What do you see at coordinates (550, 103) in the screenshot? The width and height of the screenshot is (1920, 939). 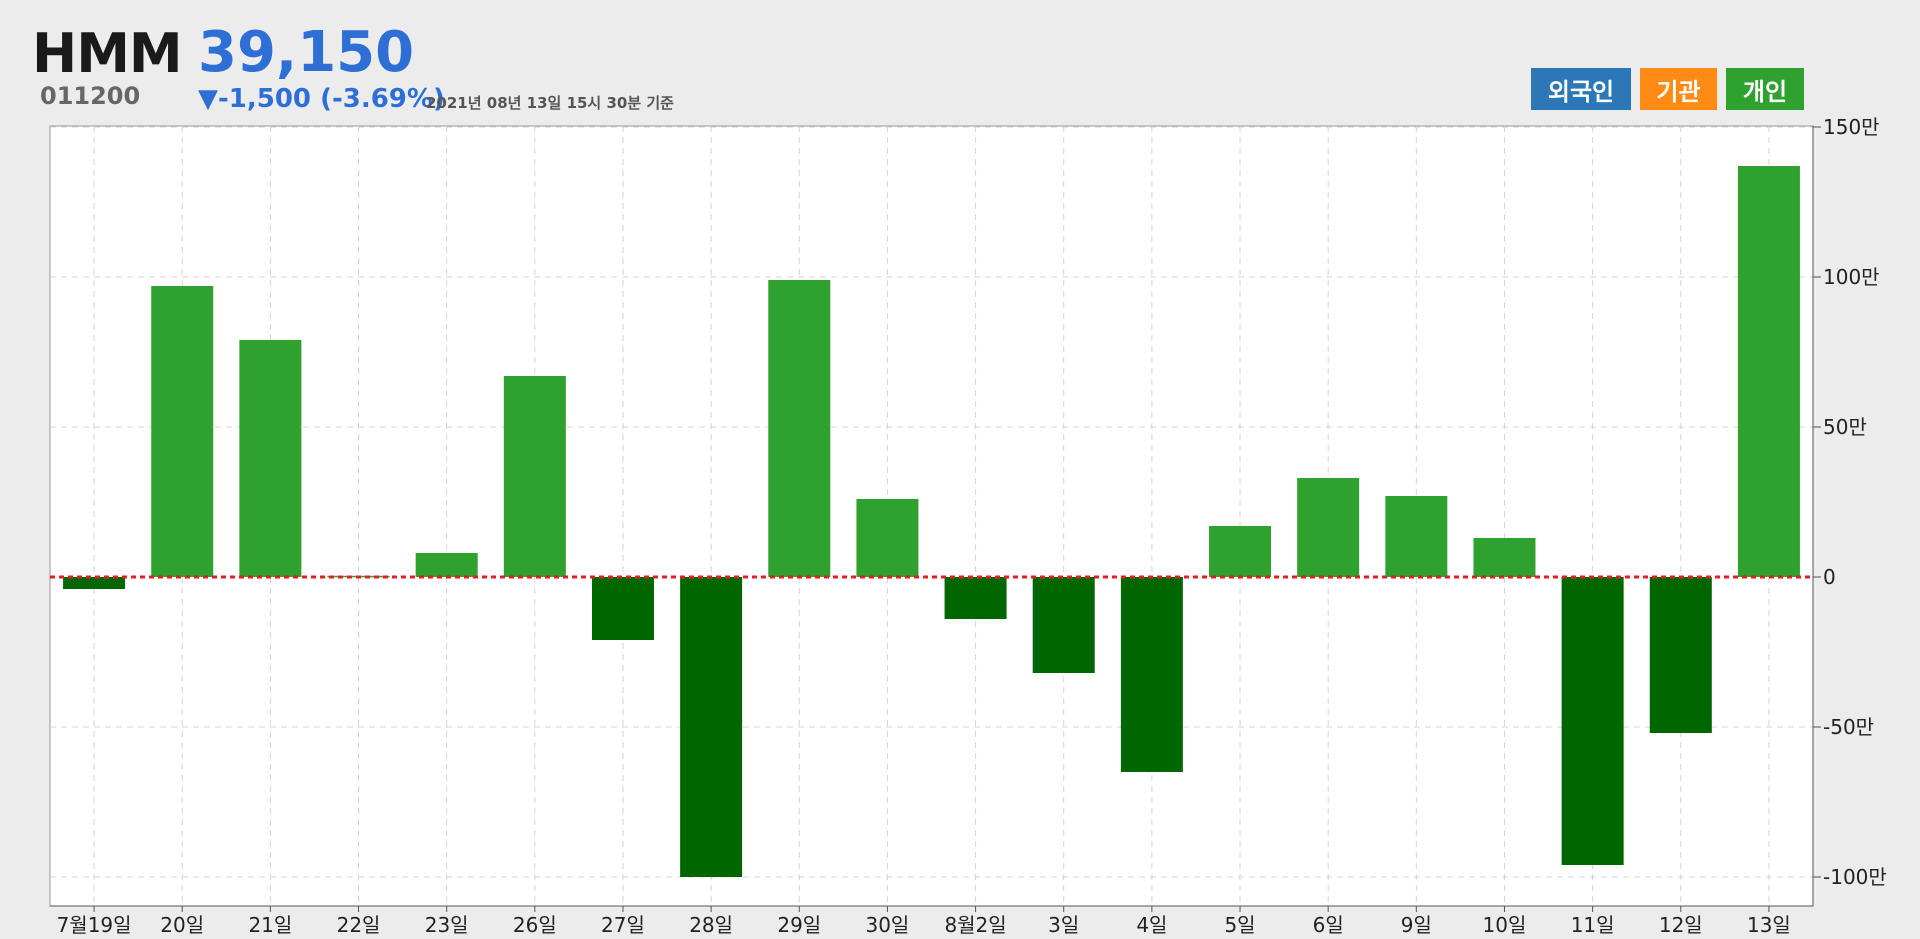 I see `stock-timestamp: 2021년 08년 13일 15시 30분 기준` at bounding box center [550, 103].